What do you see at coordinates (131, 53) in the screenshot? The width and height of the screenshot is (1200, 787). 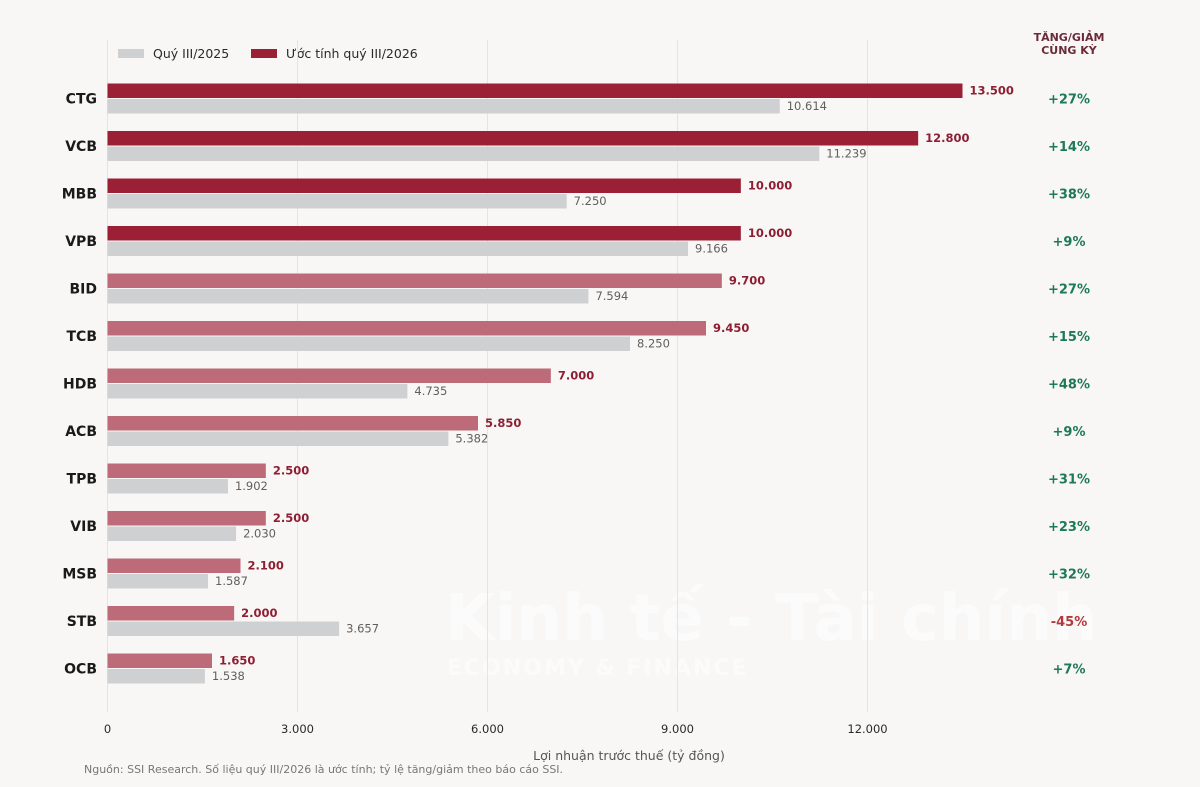 I see `legend-swatch-2025` at bounding box center [131, 53].